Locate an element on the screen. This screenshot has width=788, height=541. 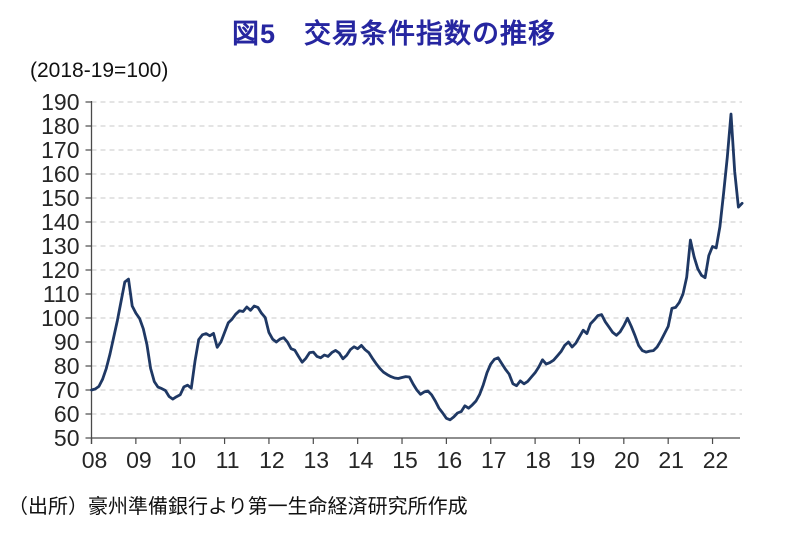
x-tick-label: 19 is located at coordinates (583, 460).